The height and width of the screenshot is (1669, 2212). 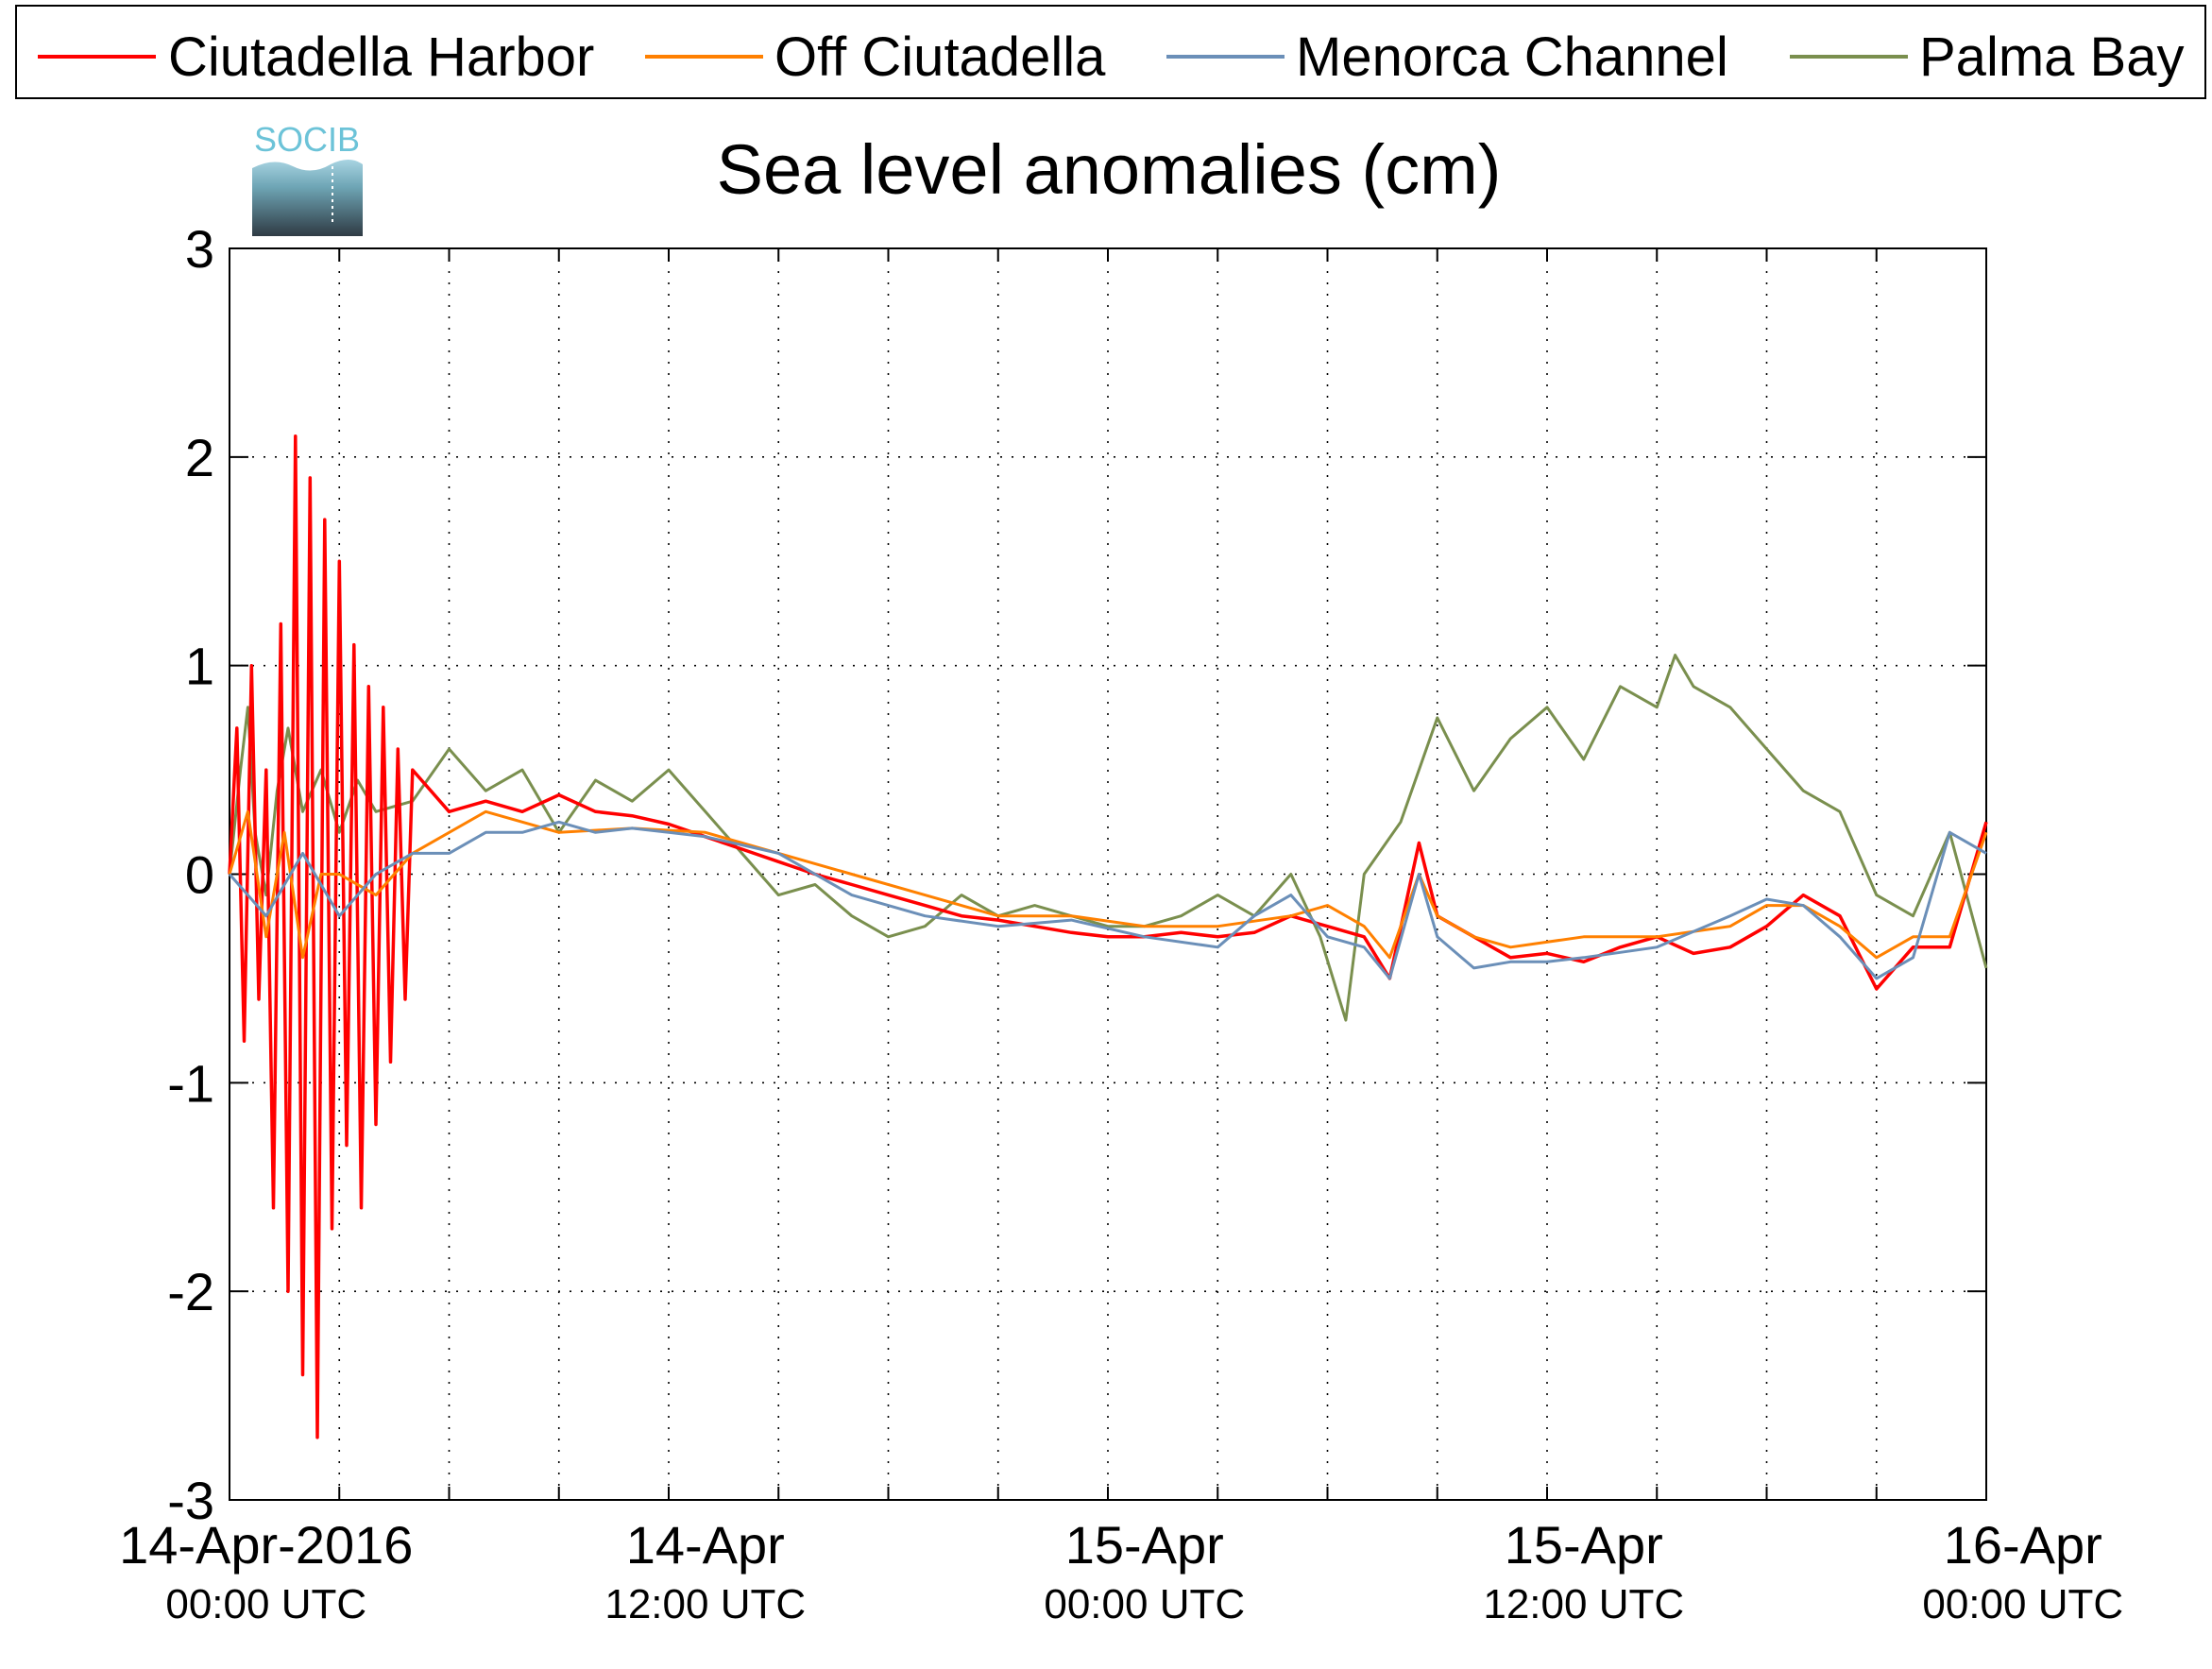 What do you see at coordinates (190, 1501) in the screenshot?
I see `y-tick-label: -3` at bounding box center [190, 1501].